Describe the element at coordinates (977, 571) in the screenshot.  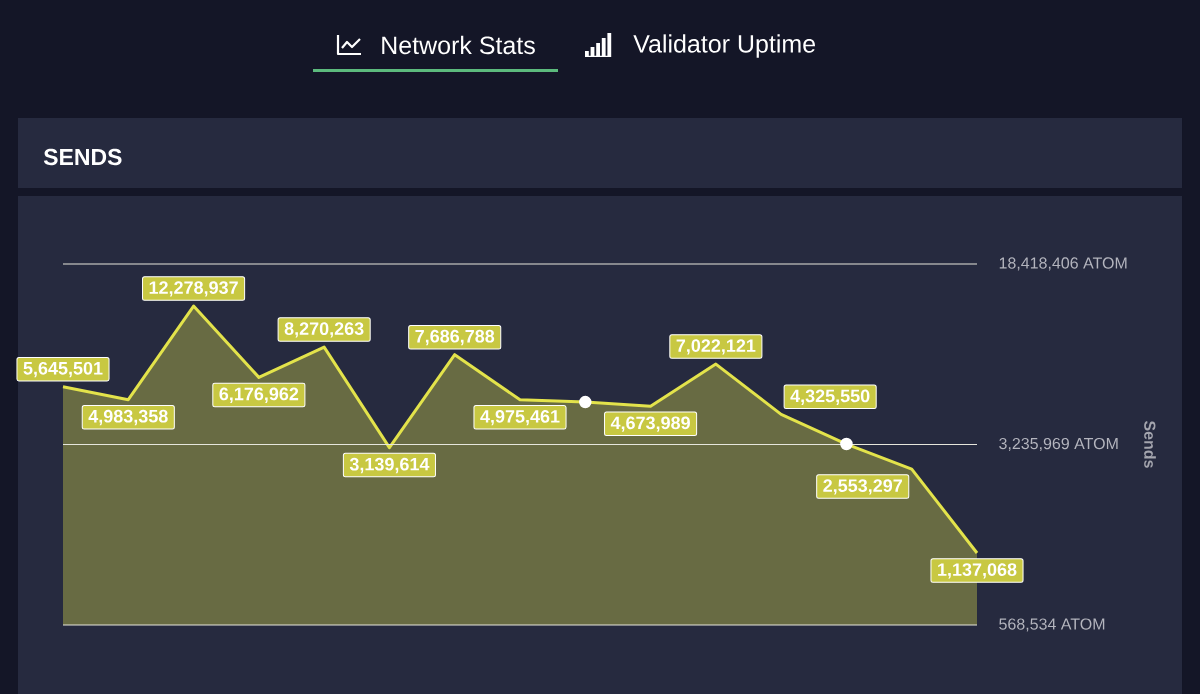
I see `data-label: 1,137,068` at that location.